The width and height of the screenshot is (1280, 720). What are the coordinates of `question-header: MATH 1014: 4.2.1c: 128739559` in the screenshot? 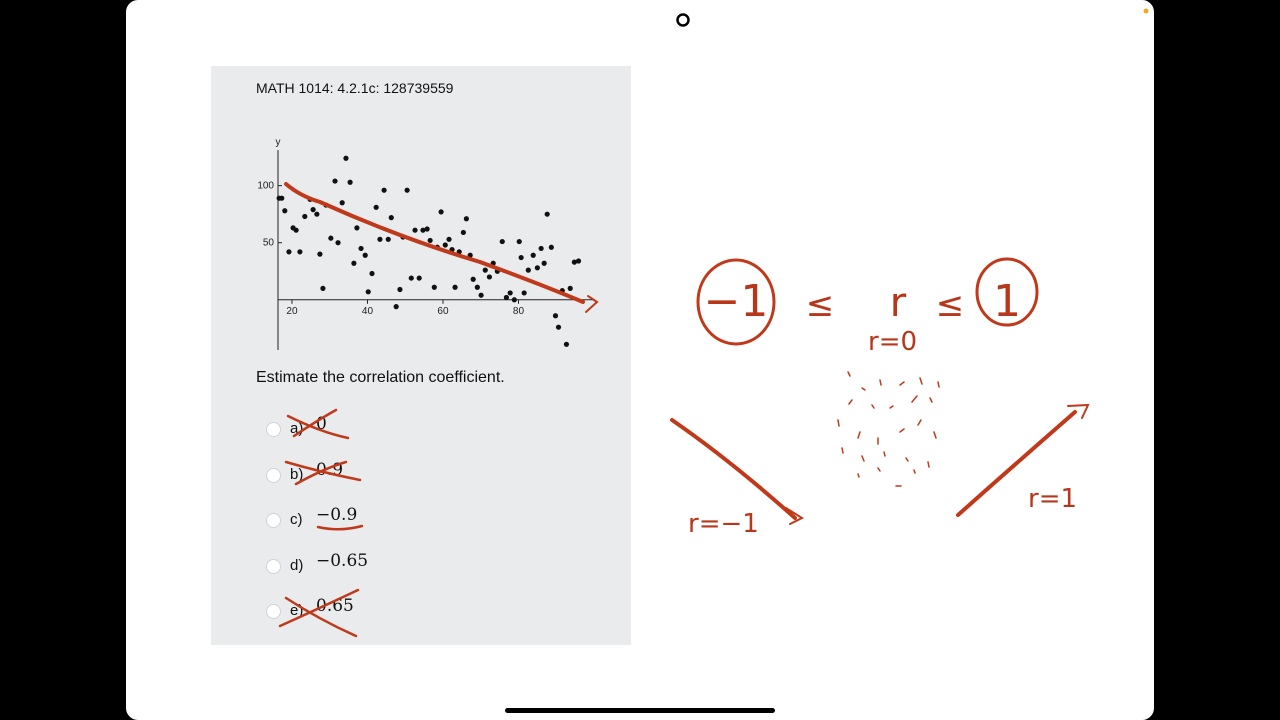 It's located at (355, 88).